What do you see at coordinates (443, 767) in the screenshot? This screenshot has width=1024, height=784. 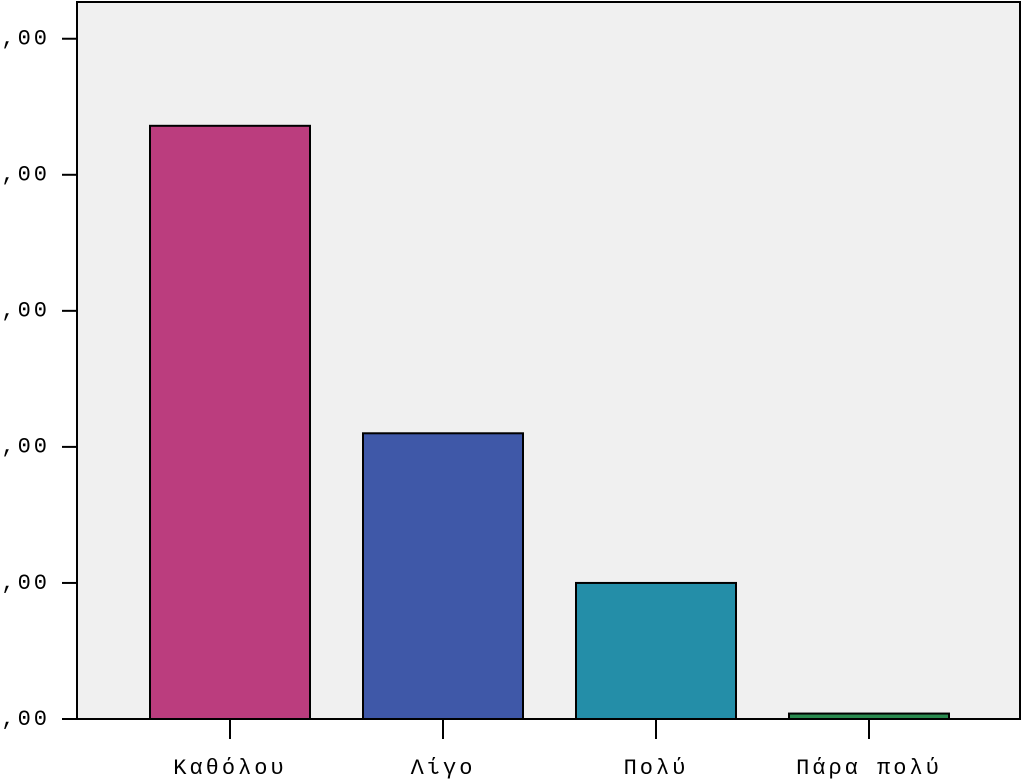 I see `x-tick-label: Λίγο` at bounding box center [443, 767].